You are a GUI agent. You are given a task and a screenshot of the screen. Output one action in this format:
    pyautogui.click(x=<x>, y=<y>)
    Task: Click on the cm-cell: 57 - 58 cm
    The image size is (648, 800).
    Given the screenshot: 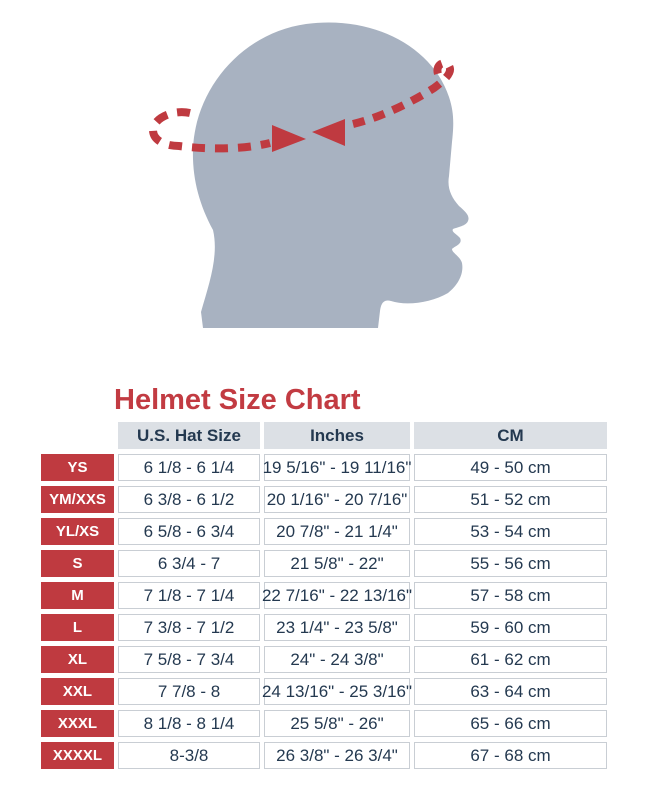 What is the action you would take?
    pyautogui.click(x=510, y=595)
    